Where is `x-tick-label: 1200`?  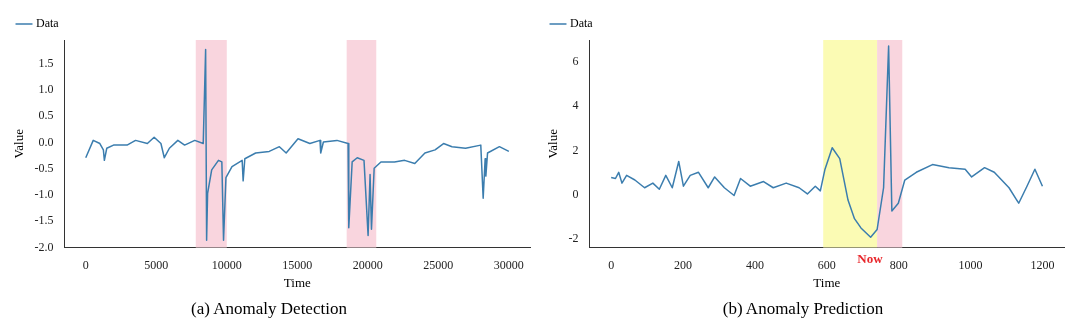 x-tick-label: 1200 is located at coordinates (1042, 264).